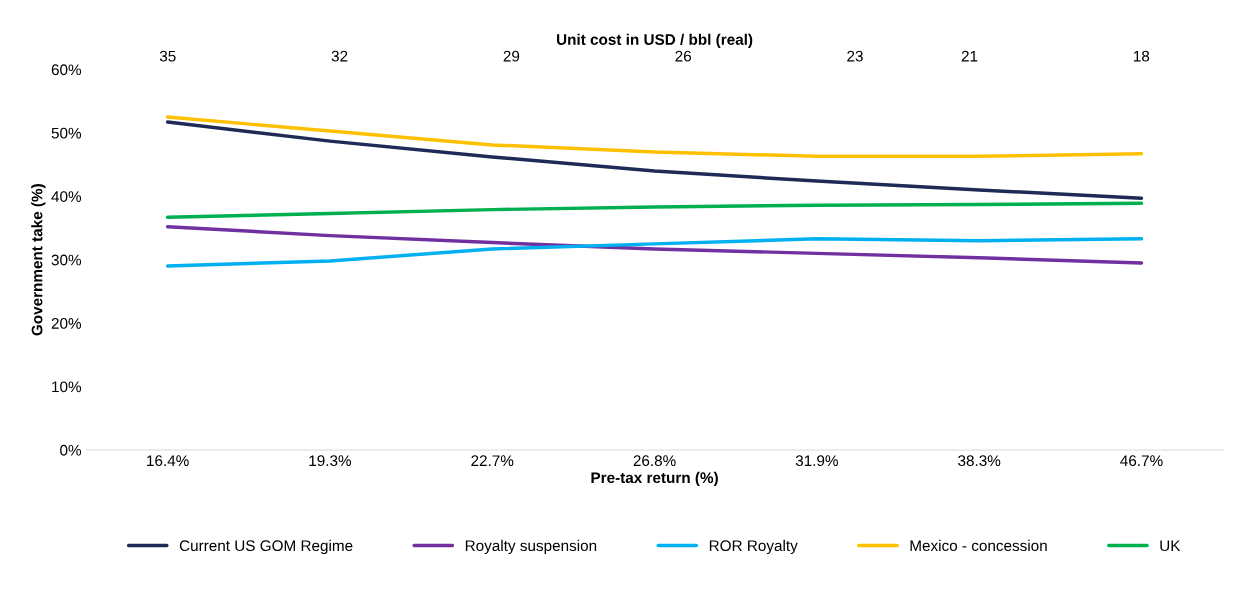 This screenshot has width=1235, height=604. I want to click on y-tick-label: 0%, so click(71, 450).